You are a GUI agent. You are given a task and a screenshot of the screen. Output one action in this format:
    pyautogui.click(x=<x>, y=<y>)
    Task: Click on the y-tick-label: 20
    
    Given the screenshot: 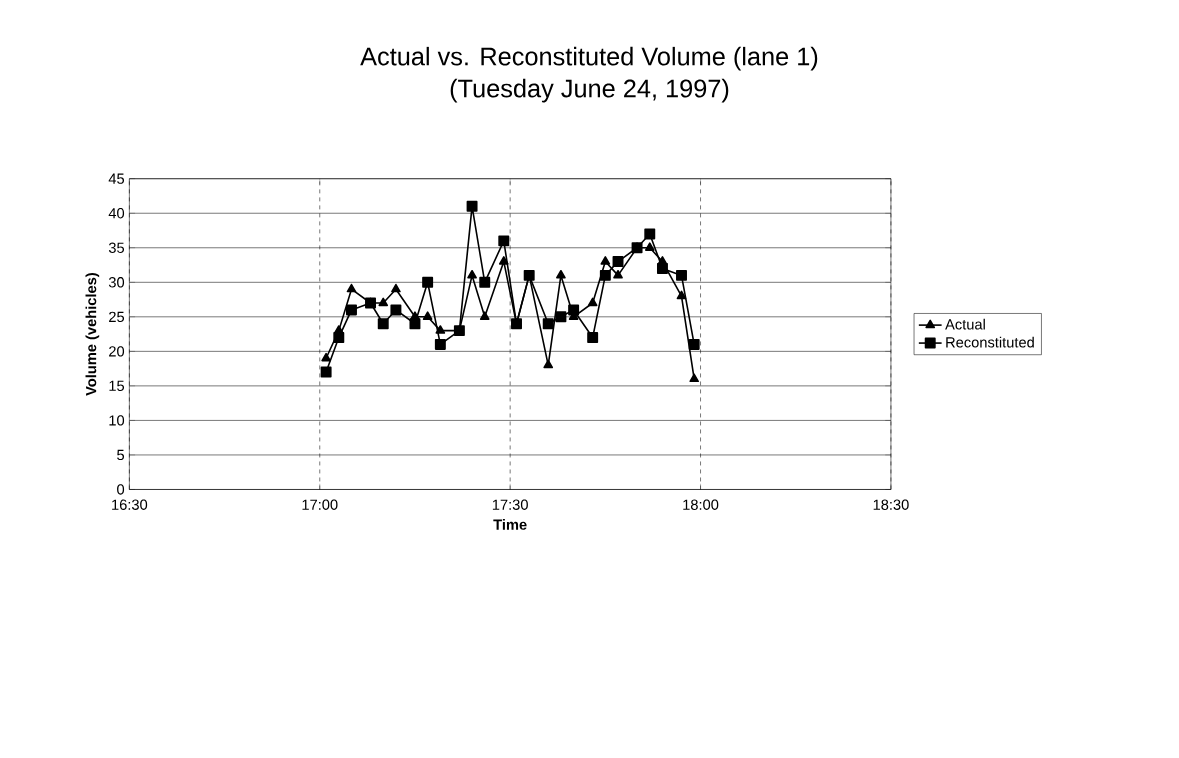 What is the action you would take?
    pyautogui.click(x=117, y=351)
    